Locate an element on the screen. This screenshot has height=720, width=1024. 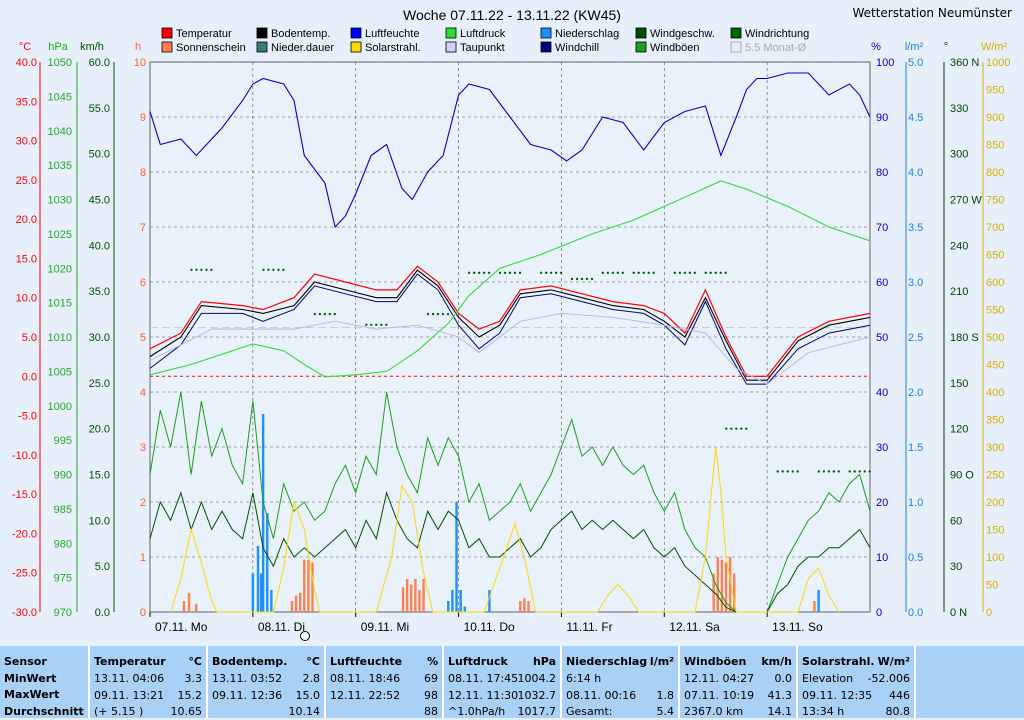
chart-title: Woche 07.11.22 - 13.11.22 (KW45) is located at coordinates (512, 15).